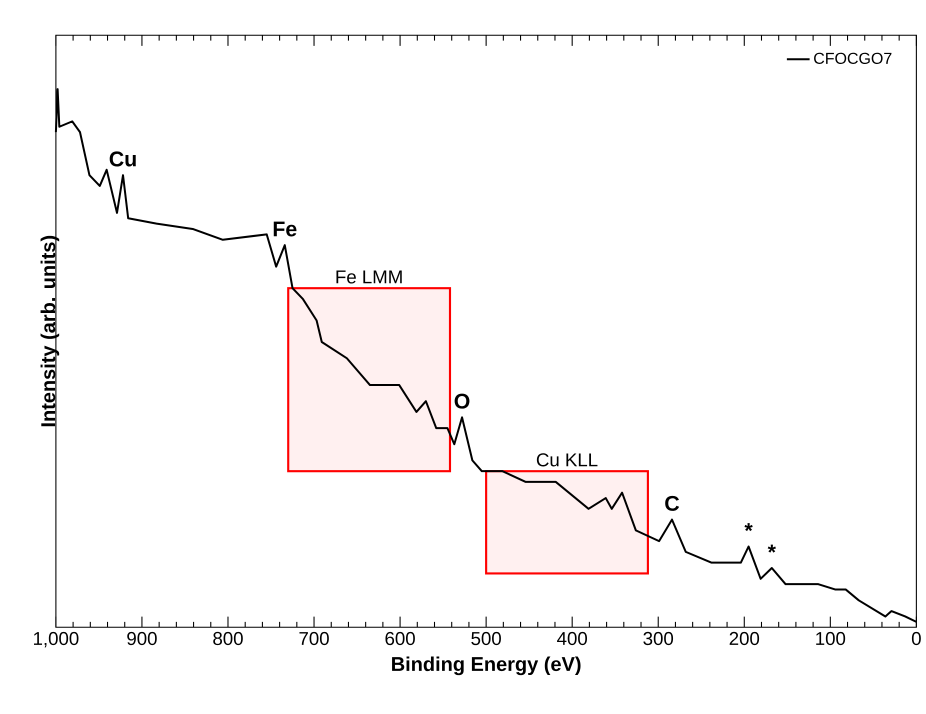  I want to click on x-tick-label: 1,000, so click(56, 640).